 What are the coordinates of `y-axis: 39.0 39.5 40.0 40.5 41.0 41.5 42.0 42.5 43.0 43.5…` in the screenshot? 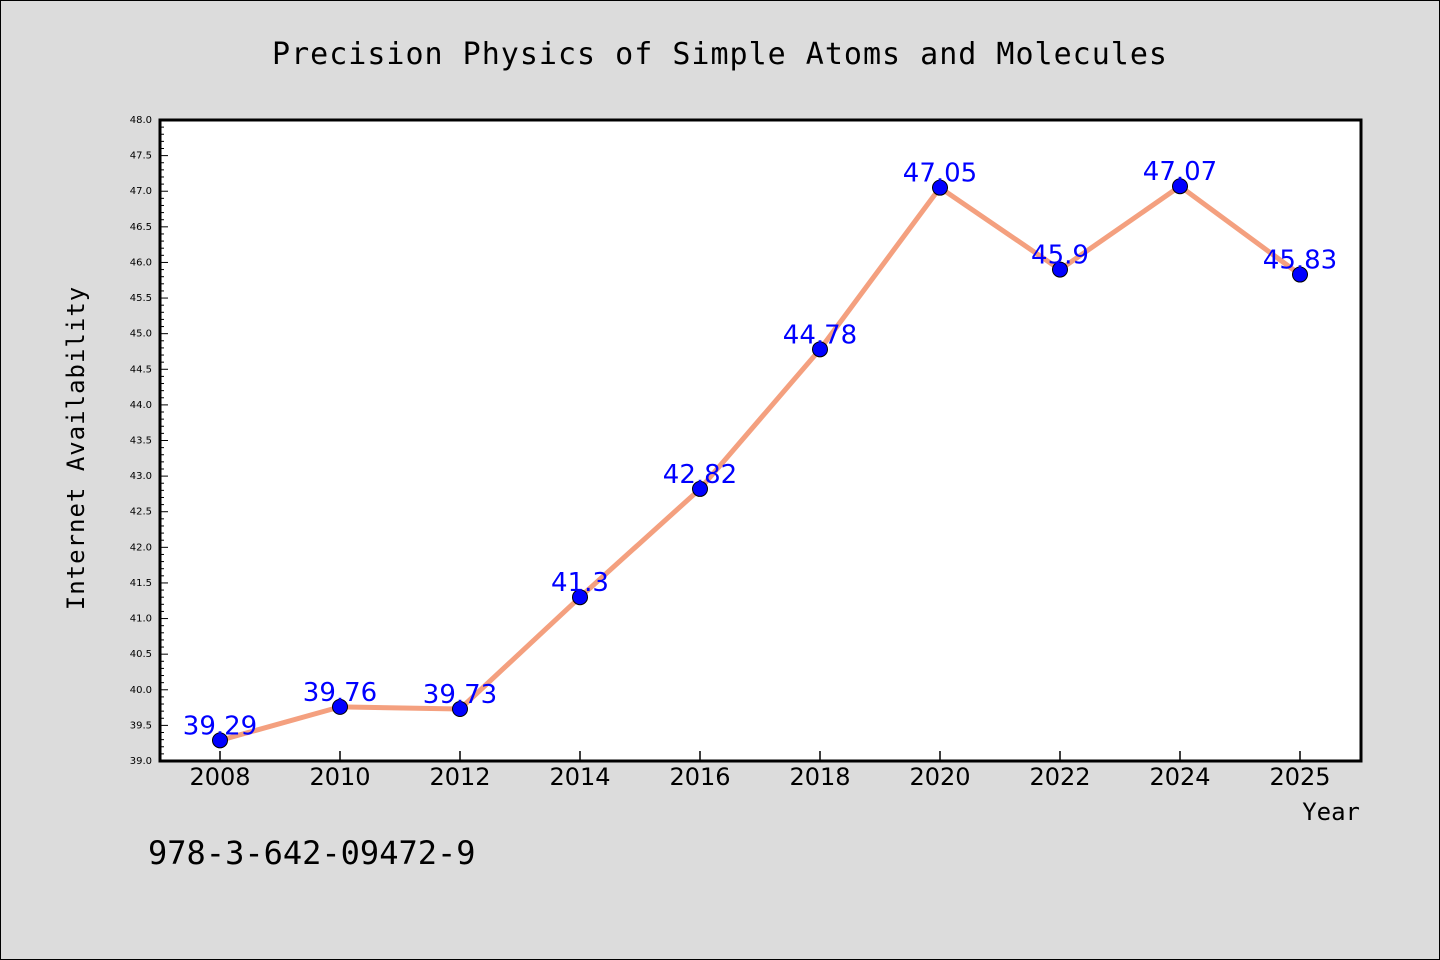 It's located at (149, 441).